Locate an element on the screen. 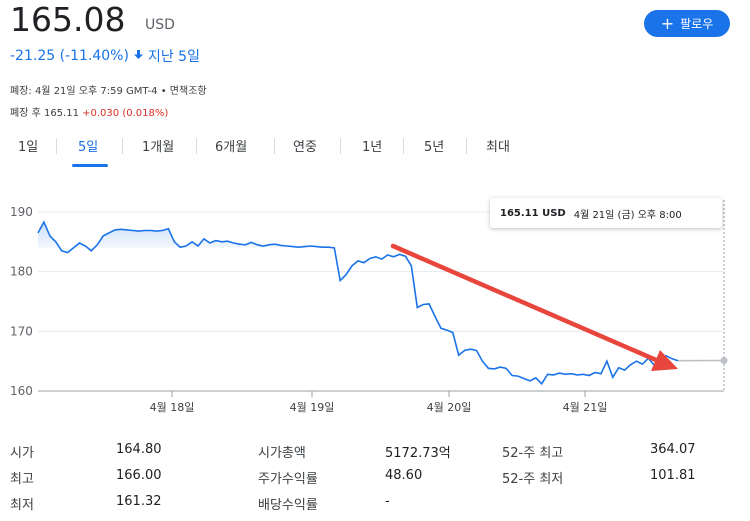 The image size is (750, 521). after-hours-info: 폐장 후 165.11 +0.030 (0.018%) is located at coordinates (89, 111).